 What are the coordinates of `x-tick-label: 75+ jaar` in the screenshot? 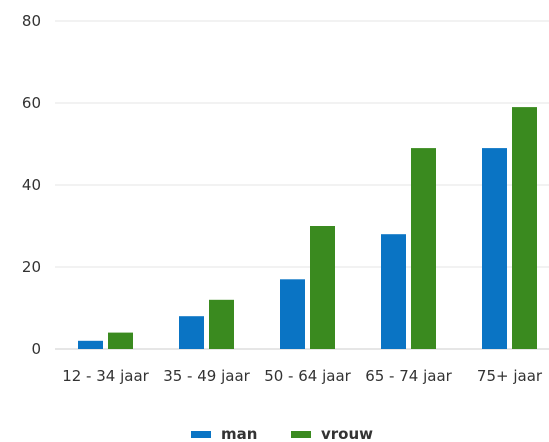 It's located at (510, 376).